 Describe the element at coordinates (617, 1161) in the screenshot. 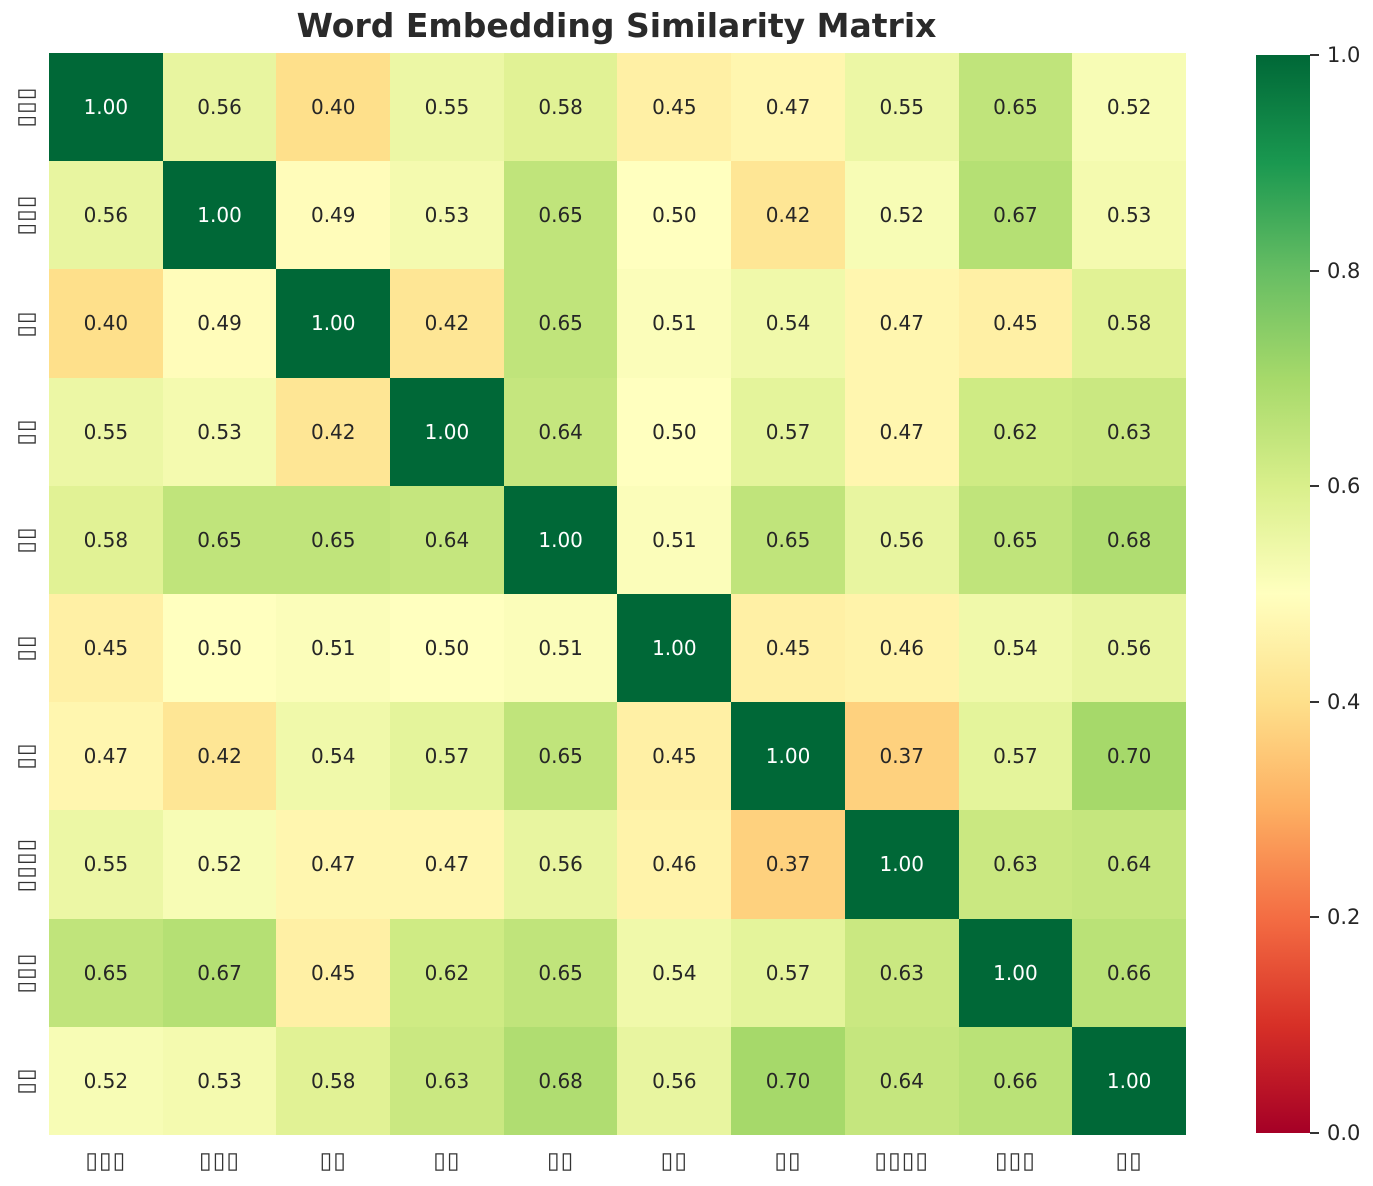

I see `x-axis-labels: ▯▯▯ ▯▯▯ ▯▯ ▯▯ ▯▯ ▯▯ ▯▯ ▯▯▯▯ ▯▯▯ ▯▯` at that location.